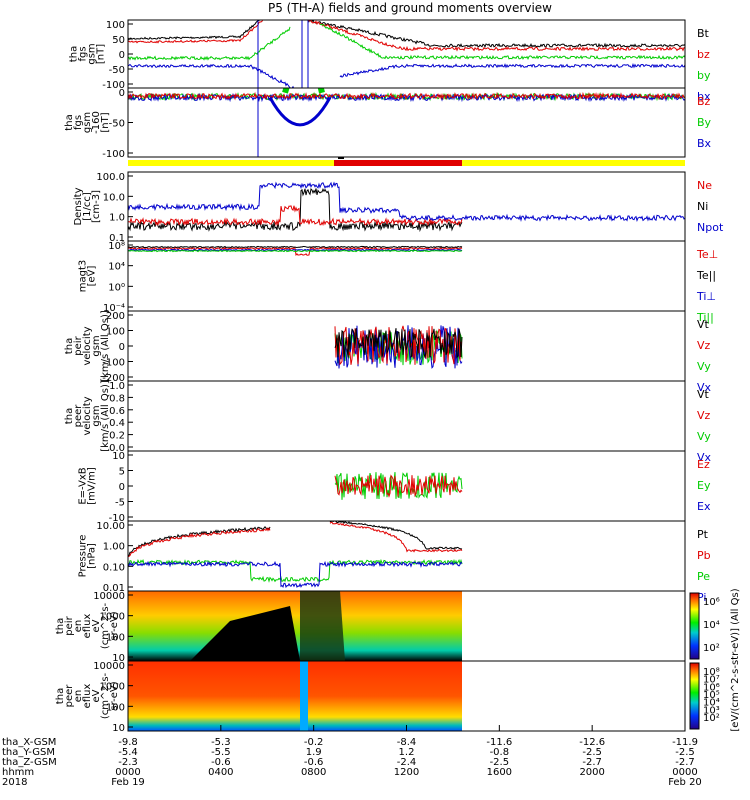 This screenshot has width=750, height=800. What do you see at coordinates (78, 122) in the screenshot?
I see `y-label-line: fgs` at bounding box center [78, 122].